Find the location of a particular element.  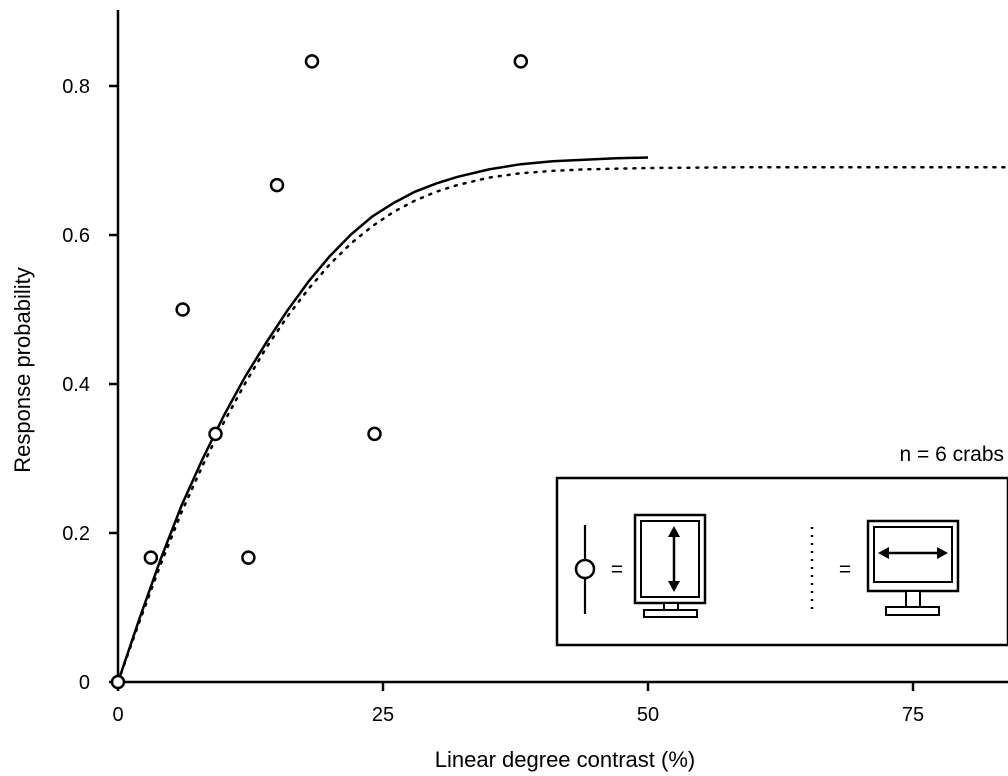

x-ticks: 0 25 50 75 is located at coordinates (518, 704).